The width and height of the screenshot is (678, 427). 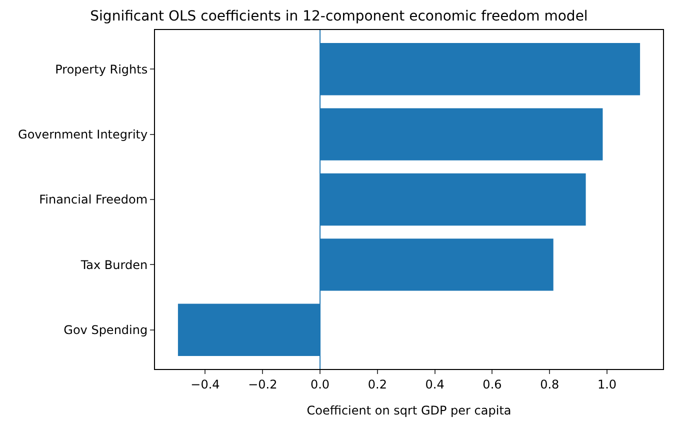 What do you see at coordinates (263, 384) in the screenshot?
I see `x-tick-label: −0.2` at bounding box center [263, 384].